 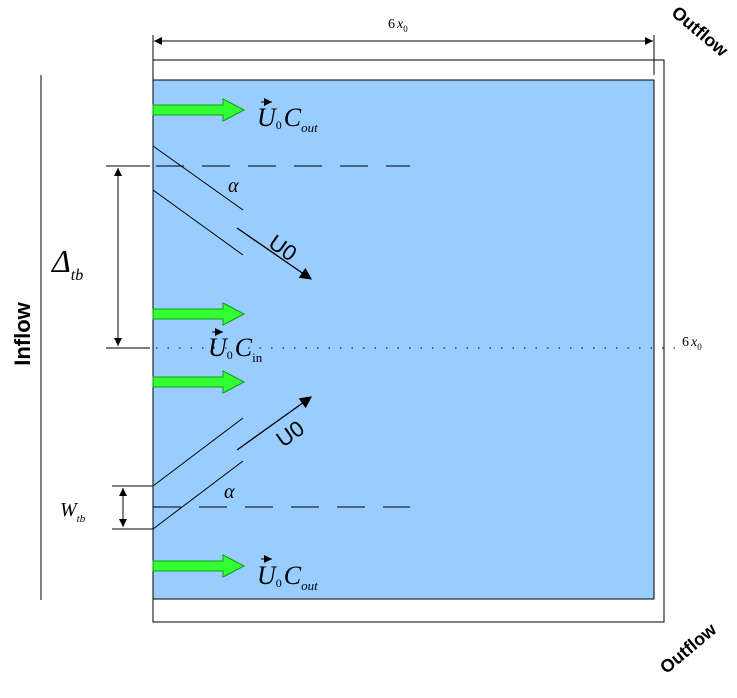 I want to click on jet-mid-c-sub: in, so click(x=257, y=357).